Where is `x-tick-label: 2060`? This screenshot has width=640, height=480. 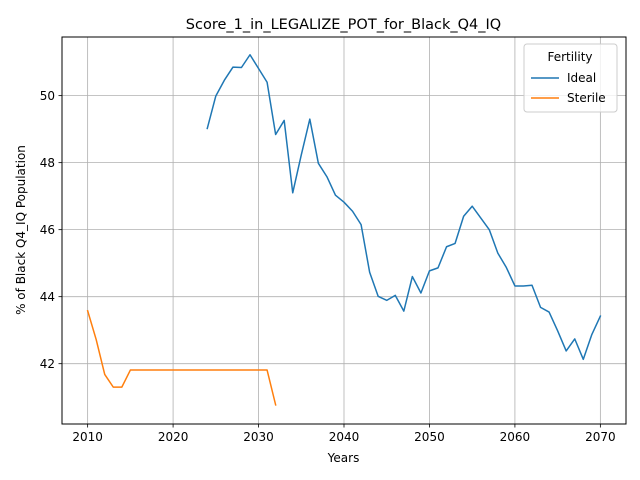 x-tick-label: 2060 is located at coordinates (515, 437).